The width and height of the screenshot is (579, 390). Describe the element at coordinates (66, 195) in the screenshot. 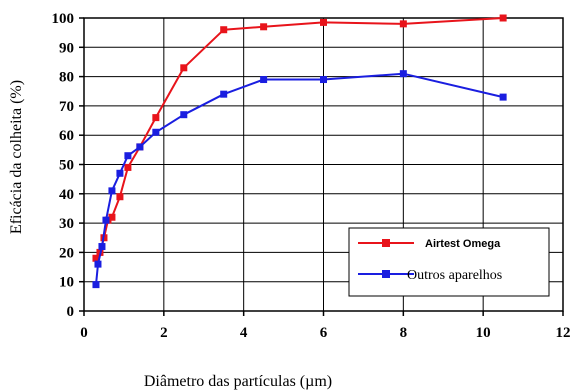

I see `y-tick-label: 40` at that location.